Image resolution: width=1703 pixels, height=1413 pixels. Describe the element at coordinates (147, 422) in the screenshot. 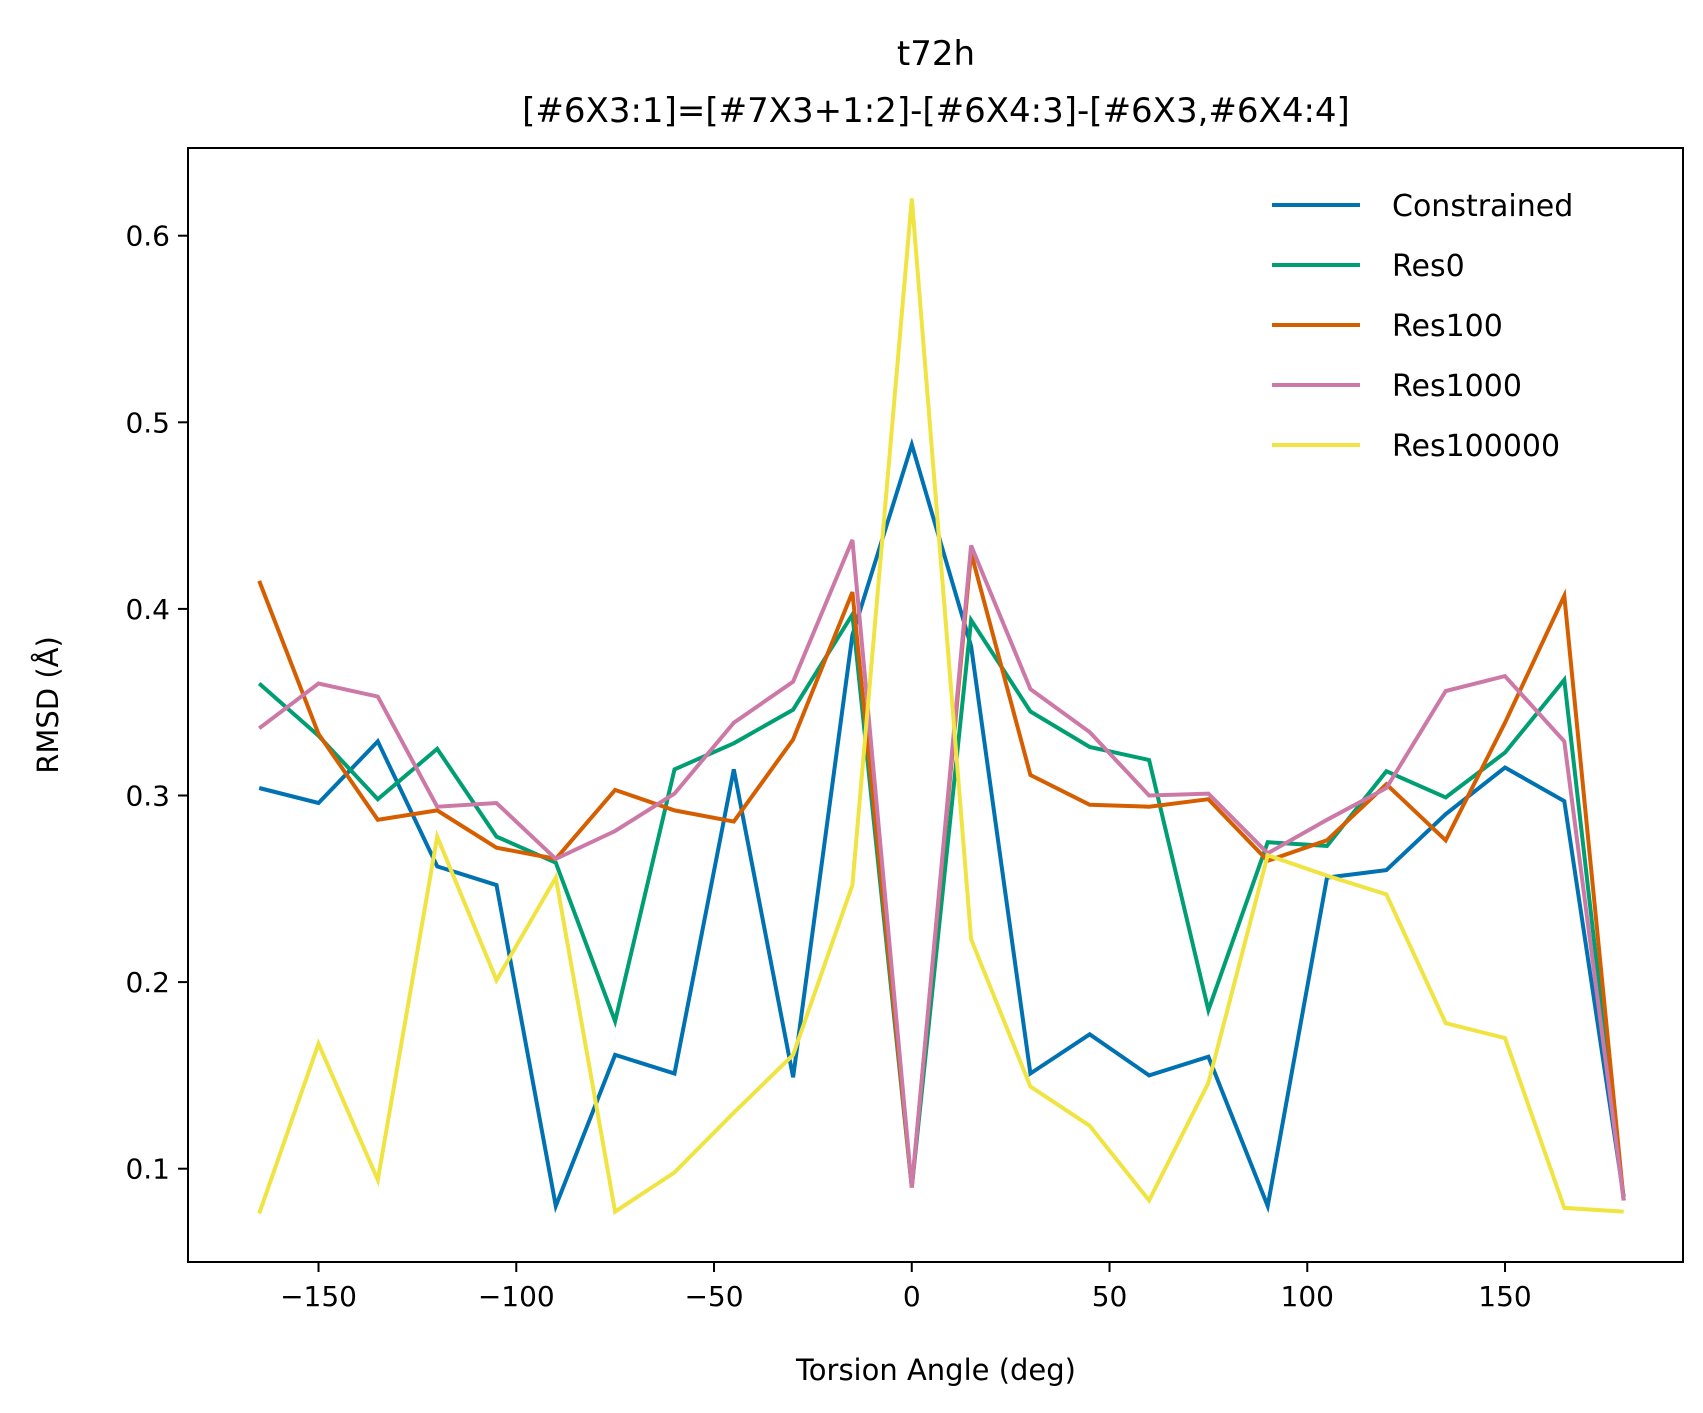

I see `y-tick-label: 0.5` at that location.